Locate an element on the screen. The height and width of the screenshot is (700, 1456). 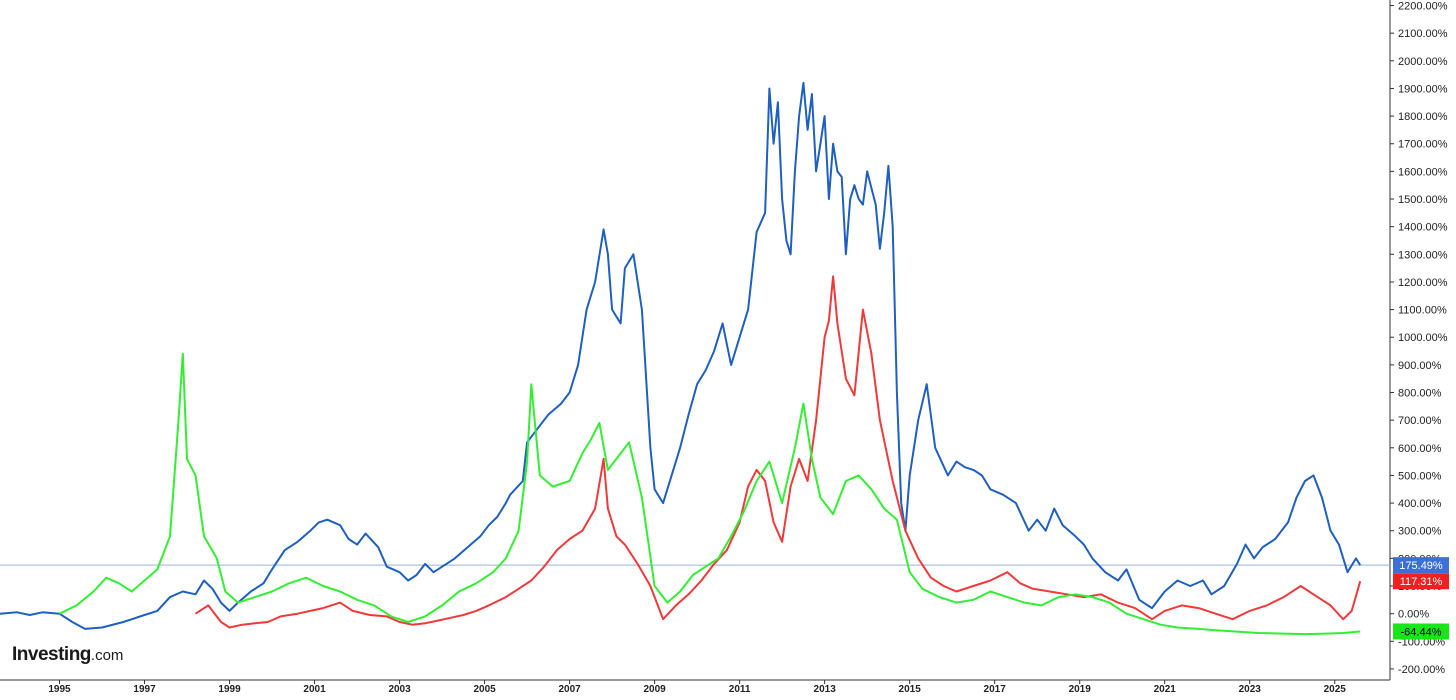
y-tick-label: 600.00% is located at coordinates (1420, 449).